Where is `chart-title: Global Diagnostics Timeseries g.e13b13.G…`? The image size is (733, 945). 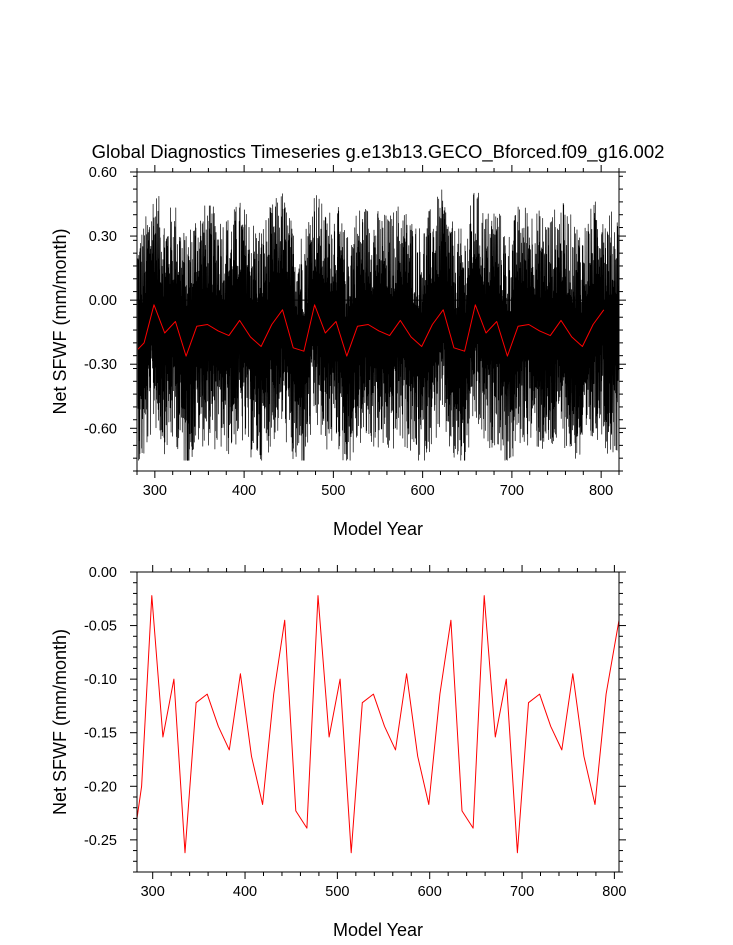
chart-title: Global Diagnostics Timeseries g.e13b13.G… is located at coordinates (378, 152).